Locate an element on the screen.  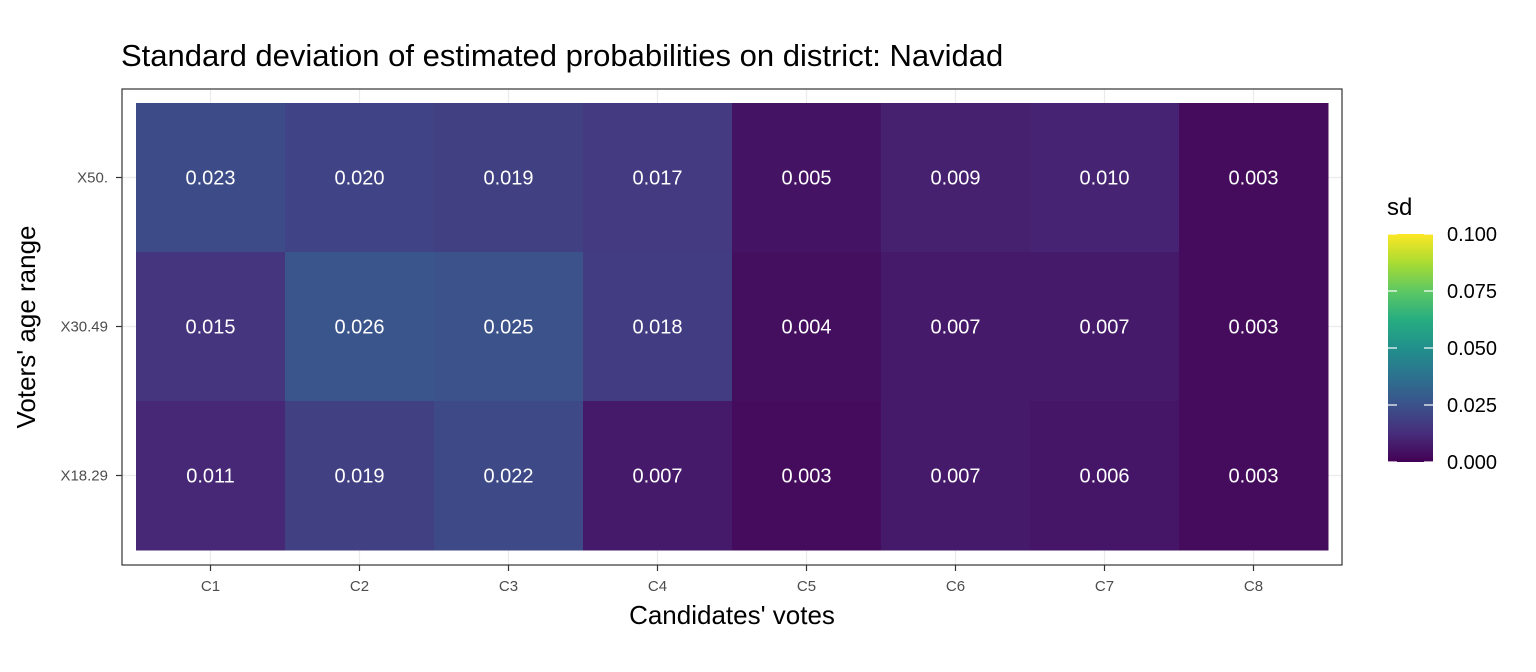
y-tick-label: X18.29 is located at coordinates (84, 476).